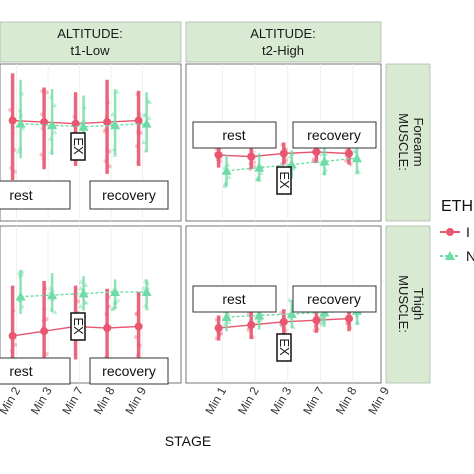 The height and width of the screenshot is (474, 474). I want to click on recovery-label-bottom-right: recovery, so click(334, 299).